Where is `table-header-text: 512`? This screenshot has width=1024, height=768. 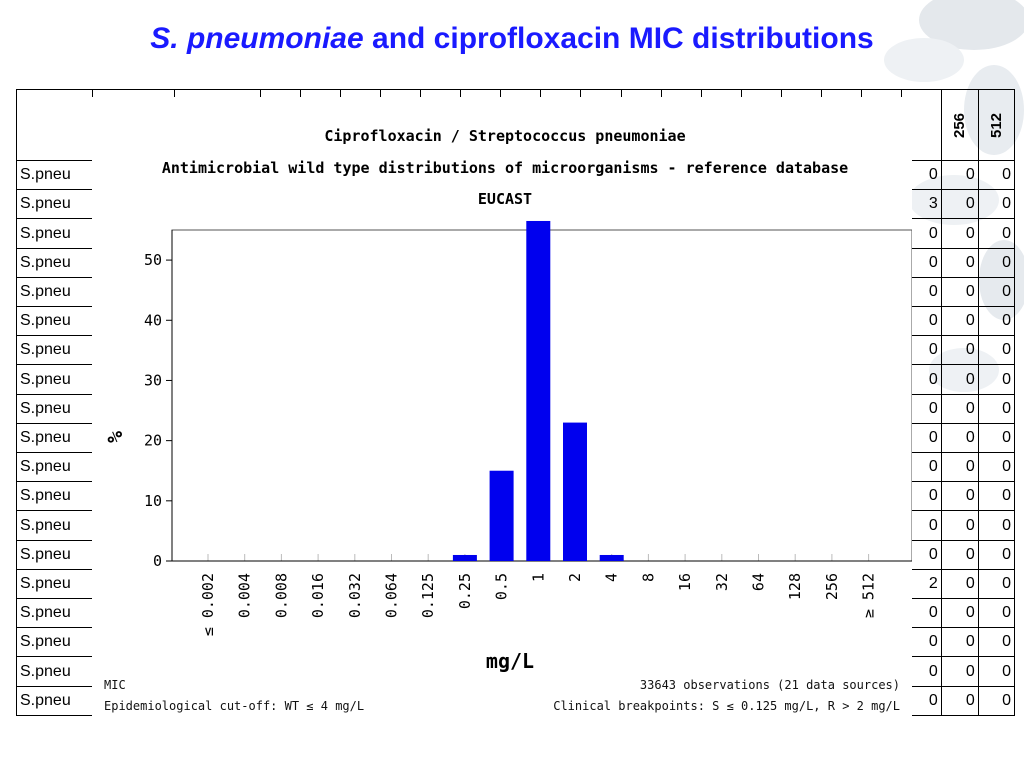 table-header-text: 512 is located at coordinates (996, 125).